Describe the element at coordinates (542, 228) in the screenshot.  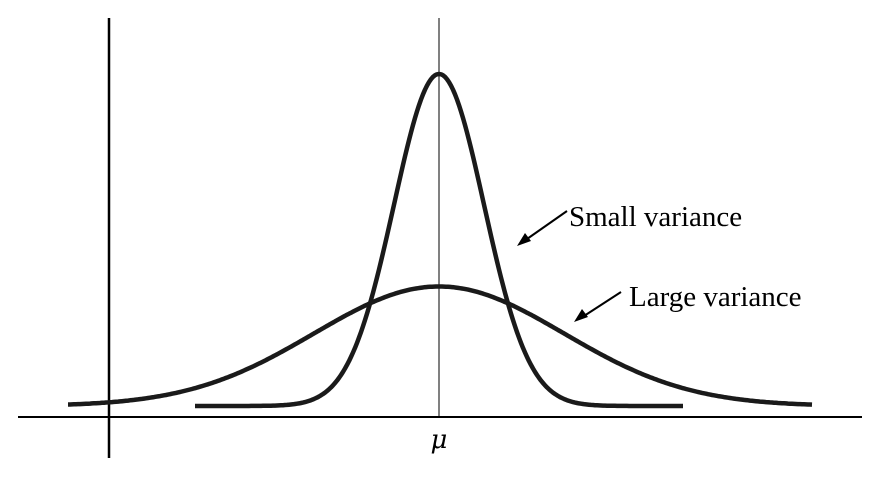
I see `small-variance-arrow` at that location.